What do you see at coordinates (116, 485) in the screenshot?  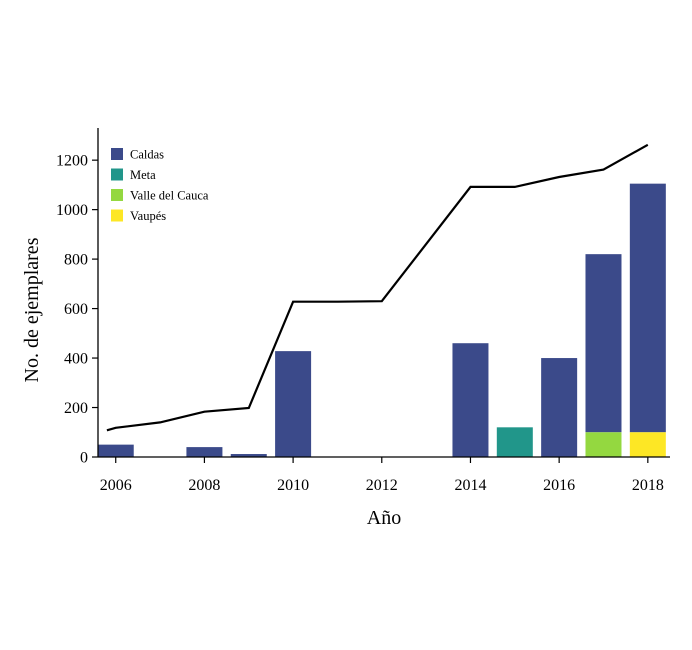 I see `x-tick-label-2006: 2006` at bounding box center [116, 485].